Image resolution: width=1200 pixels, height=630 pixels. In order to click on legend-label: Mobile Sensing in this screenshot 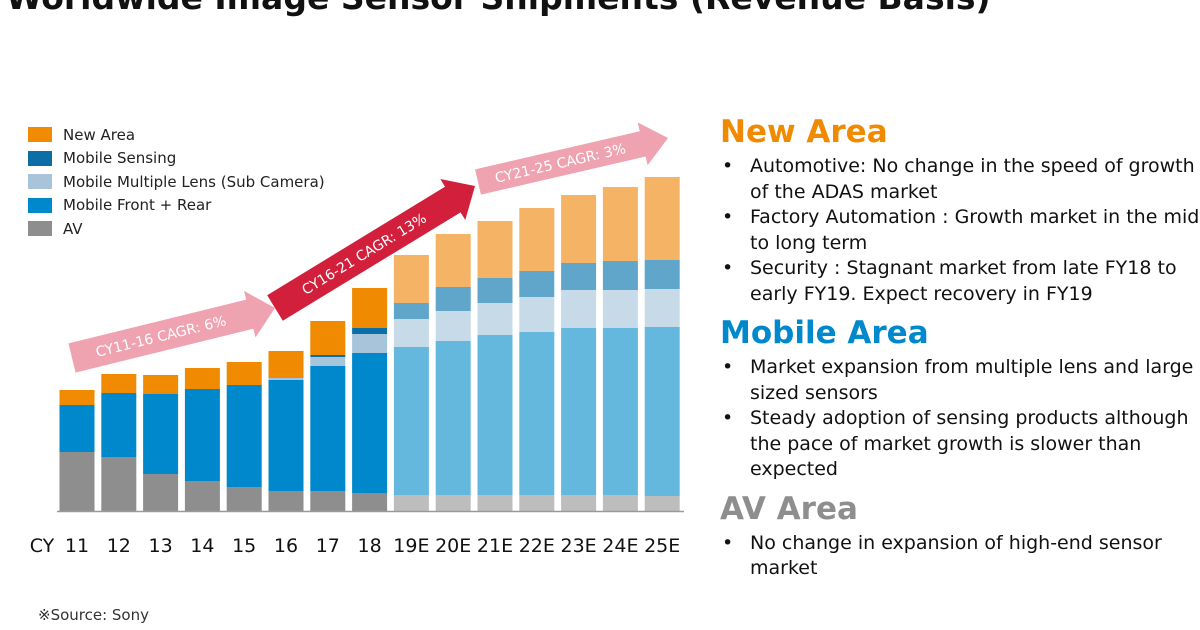, I will do `click(120, 158)`.